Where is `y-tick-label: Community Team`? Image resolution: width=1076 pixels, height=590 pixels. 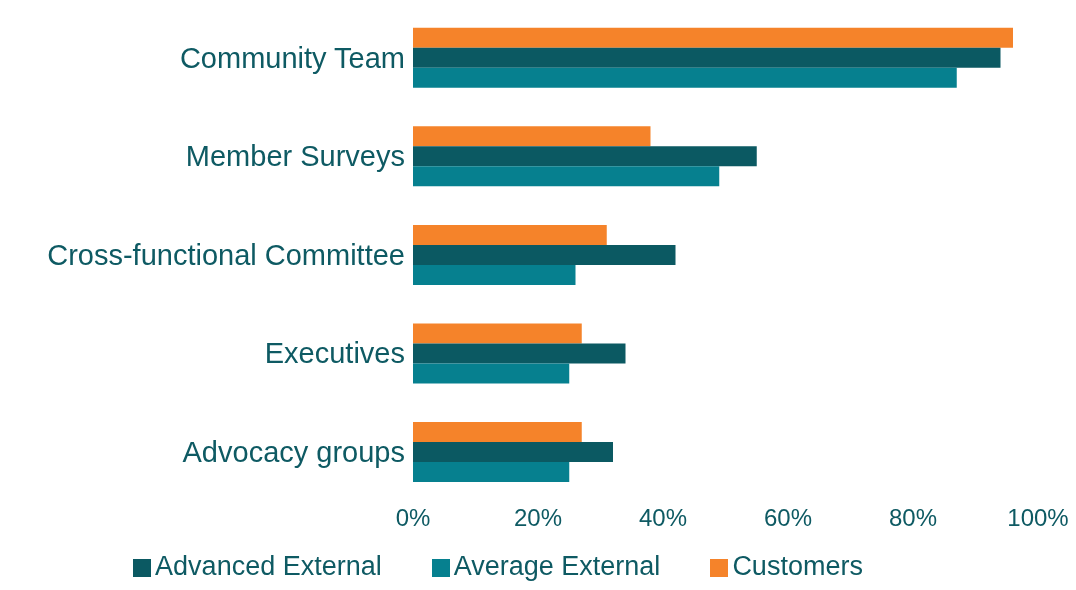
y-tick-label: Community Team is located at coordinates (292, 57).